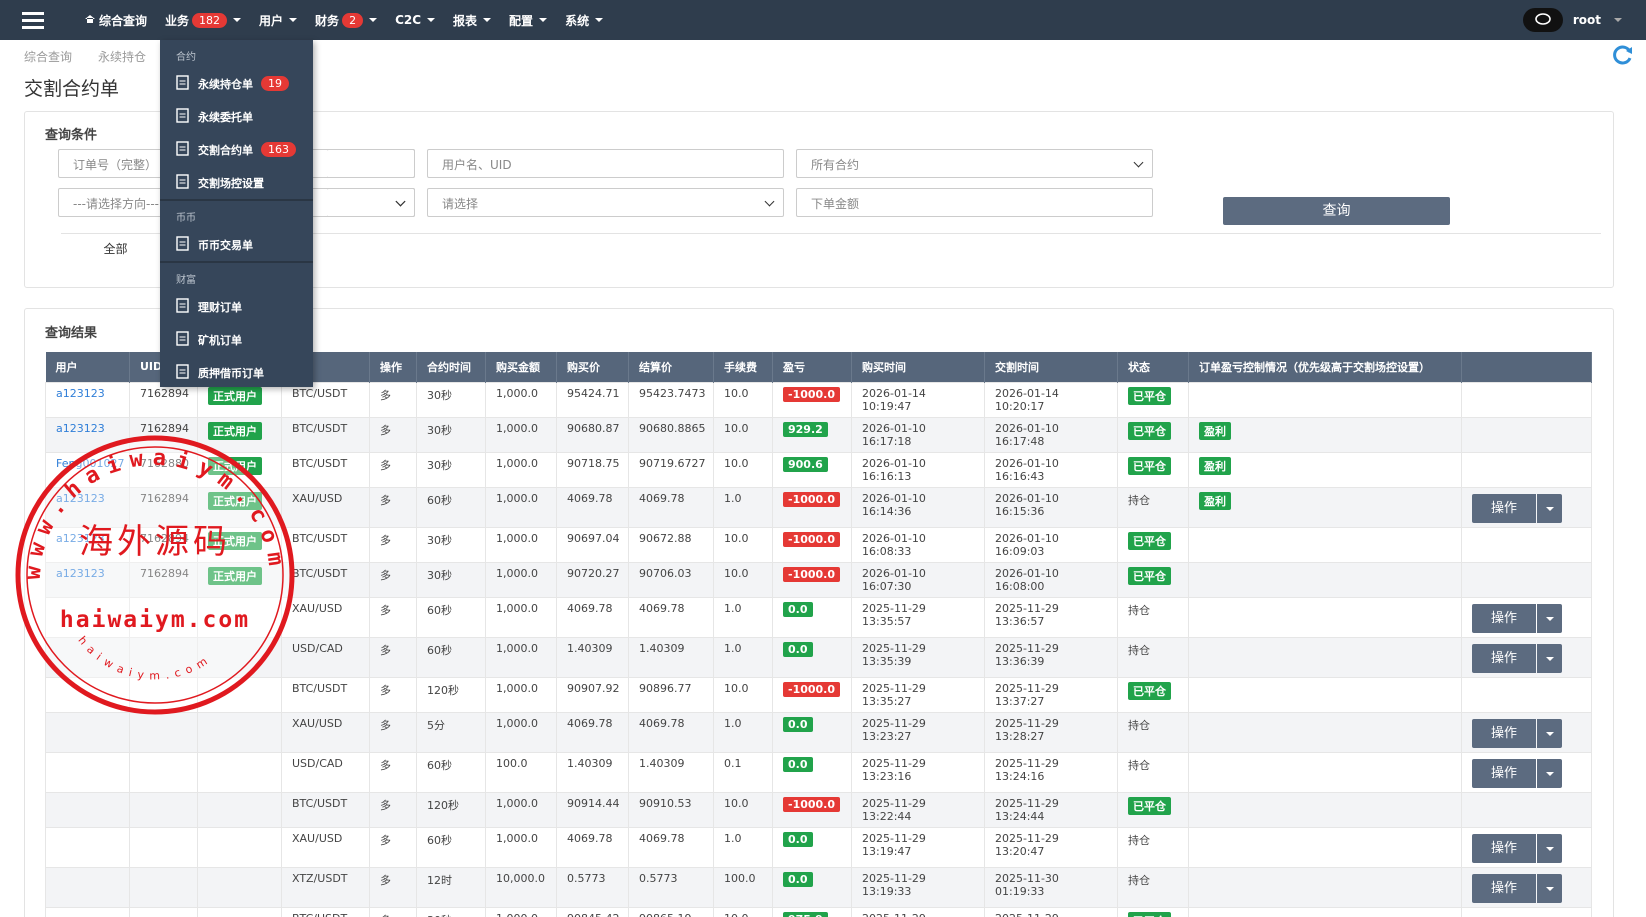  Describe the element at coordinates (528, 20) in the screenshot. I see `nav-item: 配置` at that location.